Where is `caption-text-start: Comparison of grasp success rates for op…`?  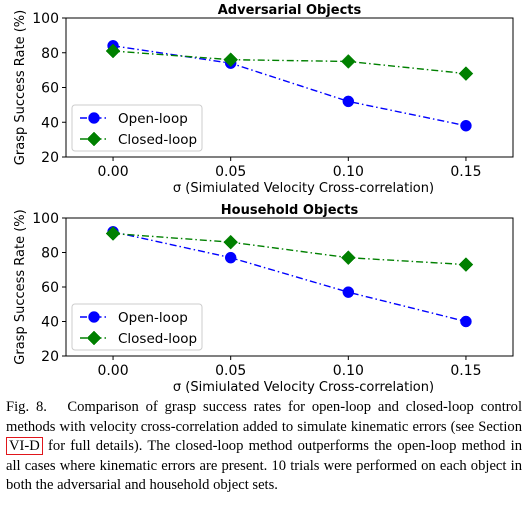
caption-text-start: Comparison of grasp success rates for op… is located at coordinates (264, 417).